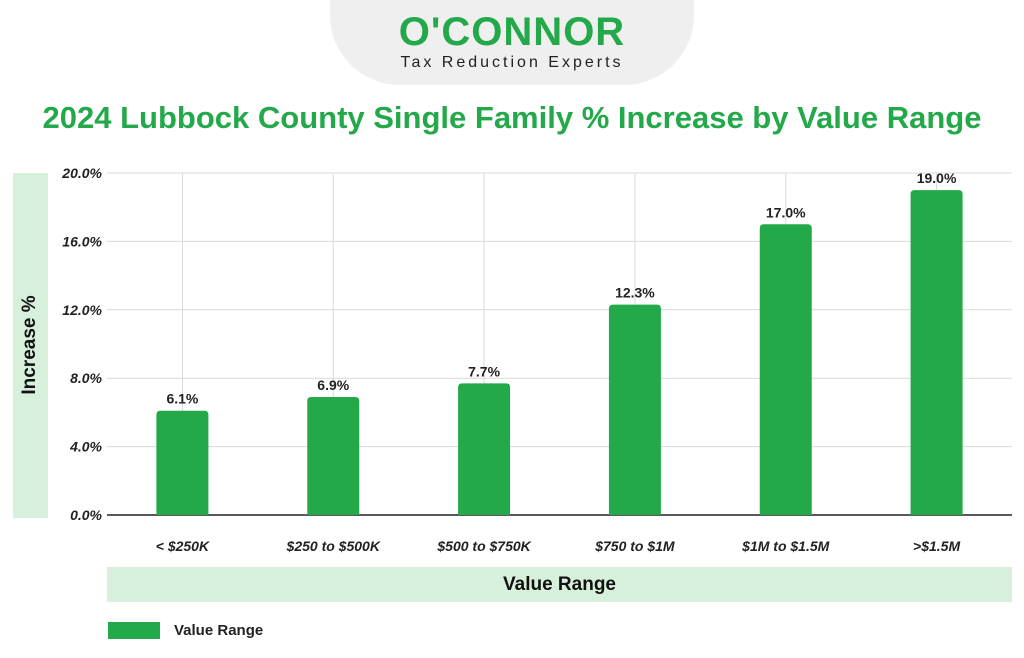  I want to click on y-tick-label: 20.0%, so click(81, 173).